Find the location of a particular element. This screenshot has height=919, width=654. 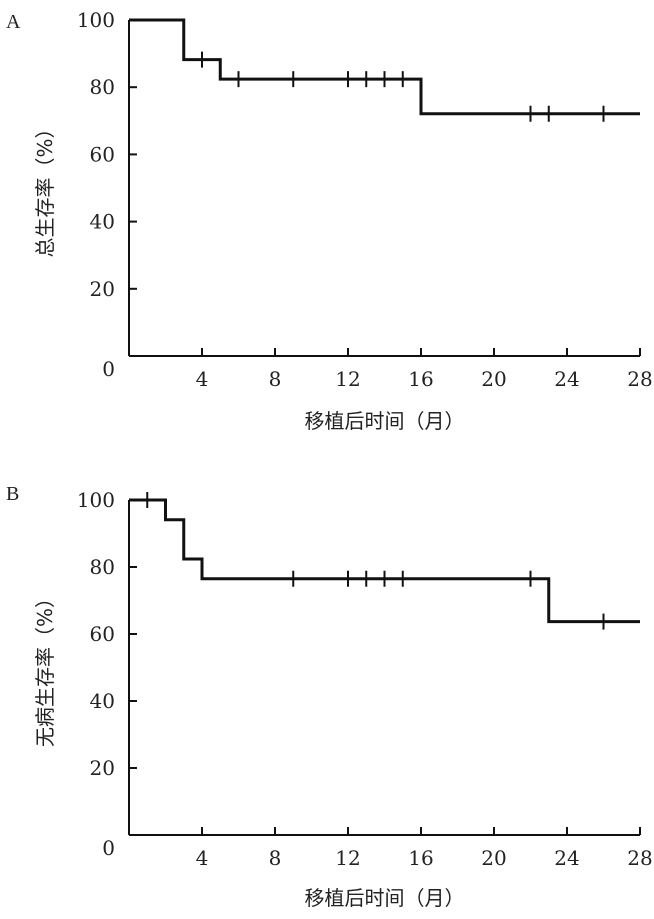

panel-label: A is located at coordinates (13, 22).